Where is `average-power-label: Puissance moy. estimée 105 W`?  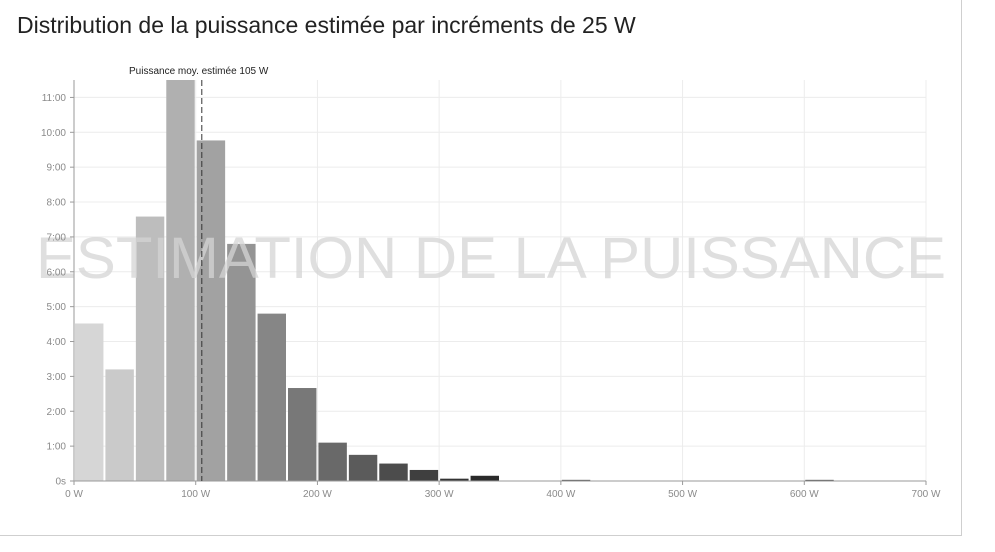
average-power-label: Puissance moy. estimée 105 W is located at coordinates (199, 71).